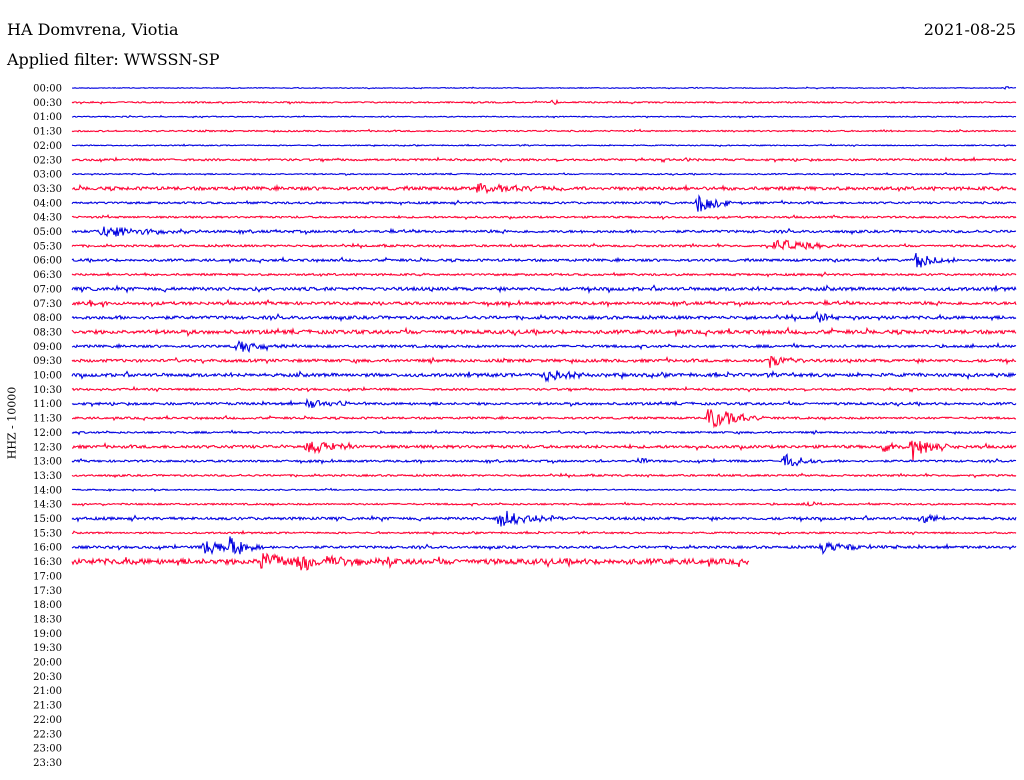  What do you see at coordinates (47, 160) in the screenshot?
I see `time-label: 02:30` at bounding box center [47, 160].